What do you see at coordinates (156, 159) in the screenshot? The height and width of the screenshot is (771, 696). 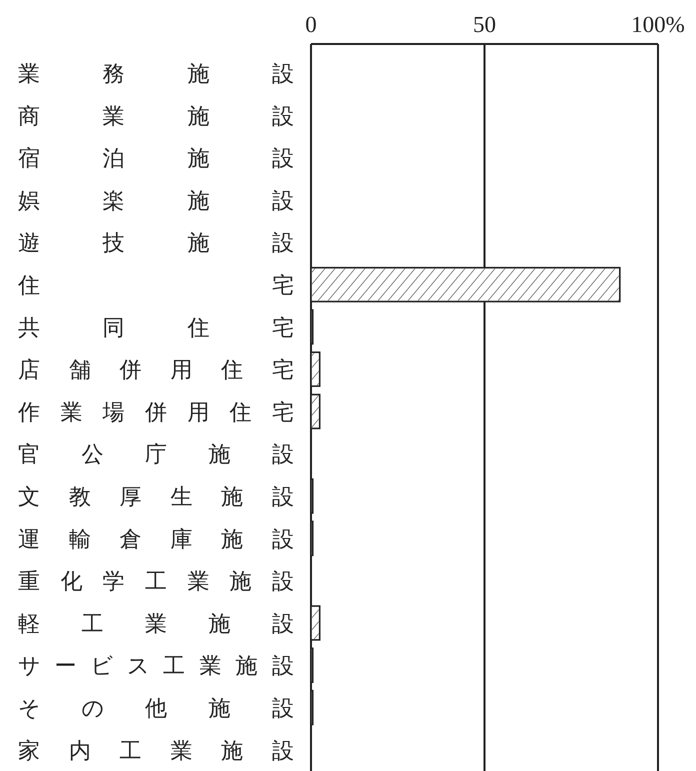 I see `y-tick-label: 宿泊施設` at bounding box center [156, 159].